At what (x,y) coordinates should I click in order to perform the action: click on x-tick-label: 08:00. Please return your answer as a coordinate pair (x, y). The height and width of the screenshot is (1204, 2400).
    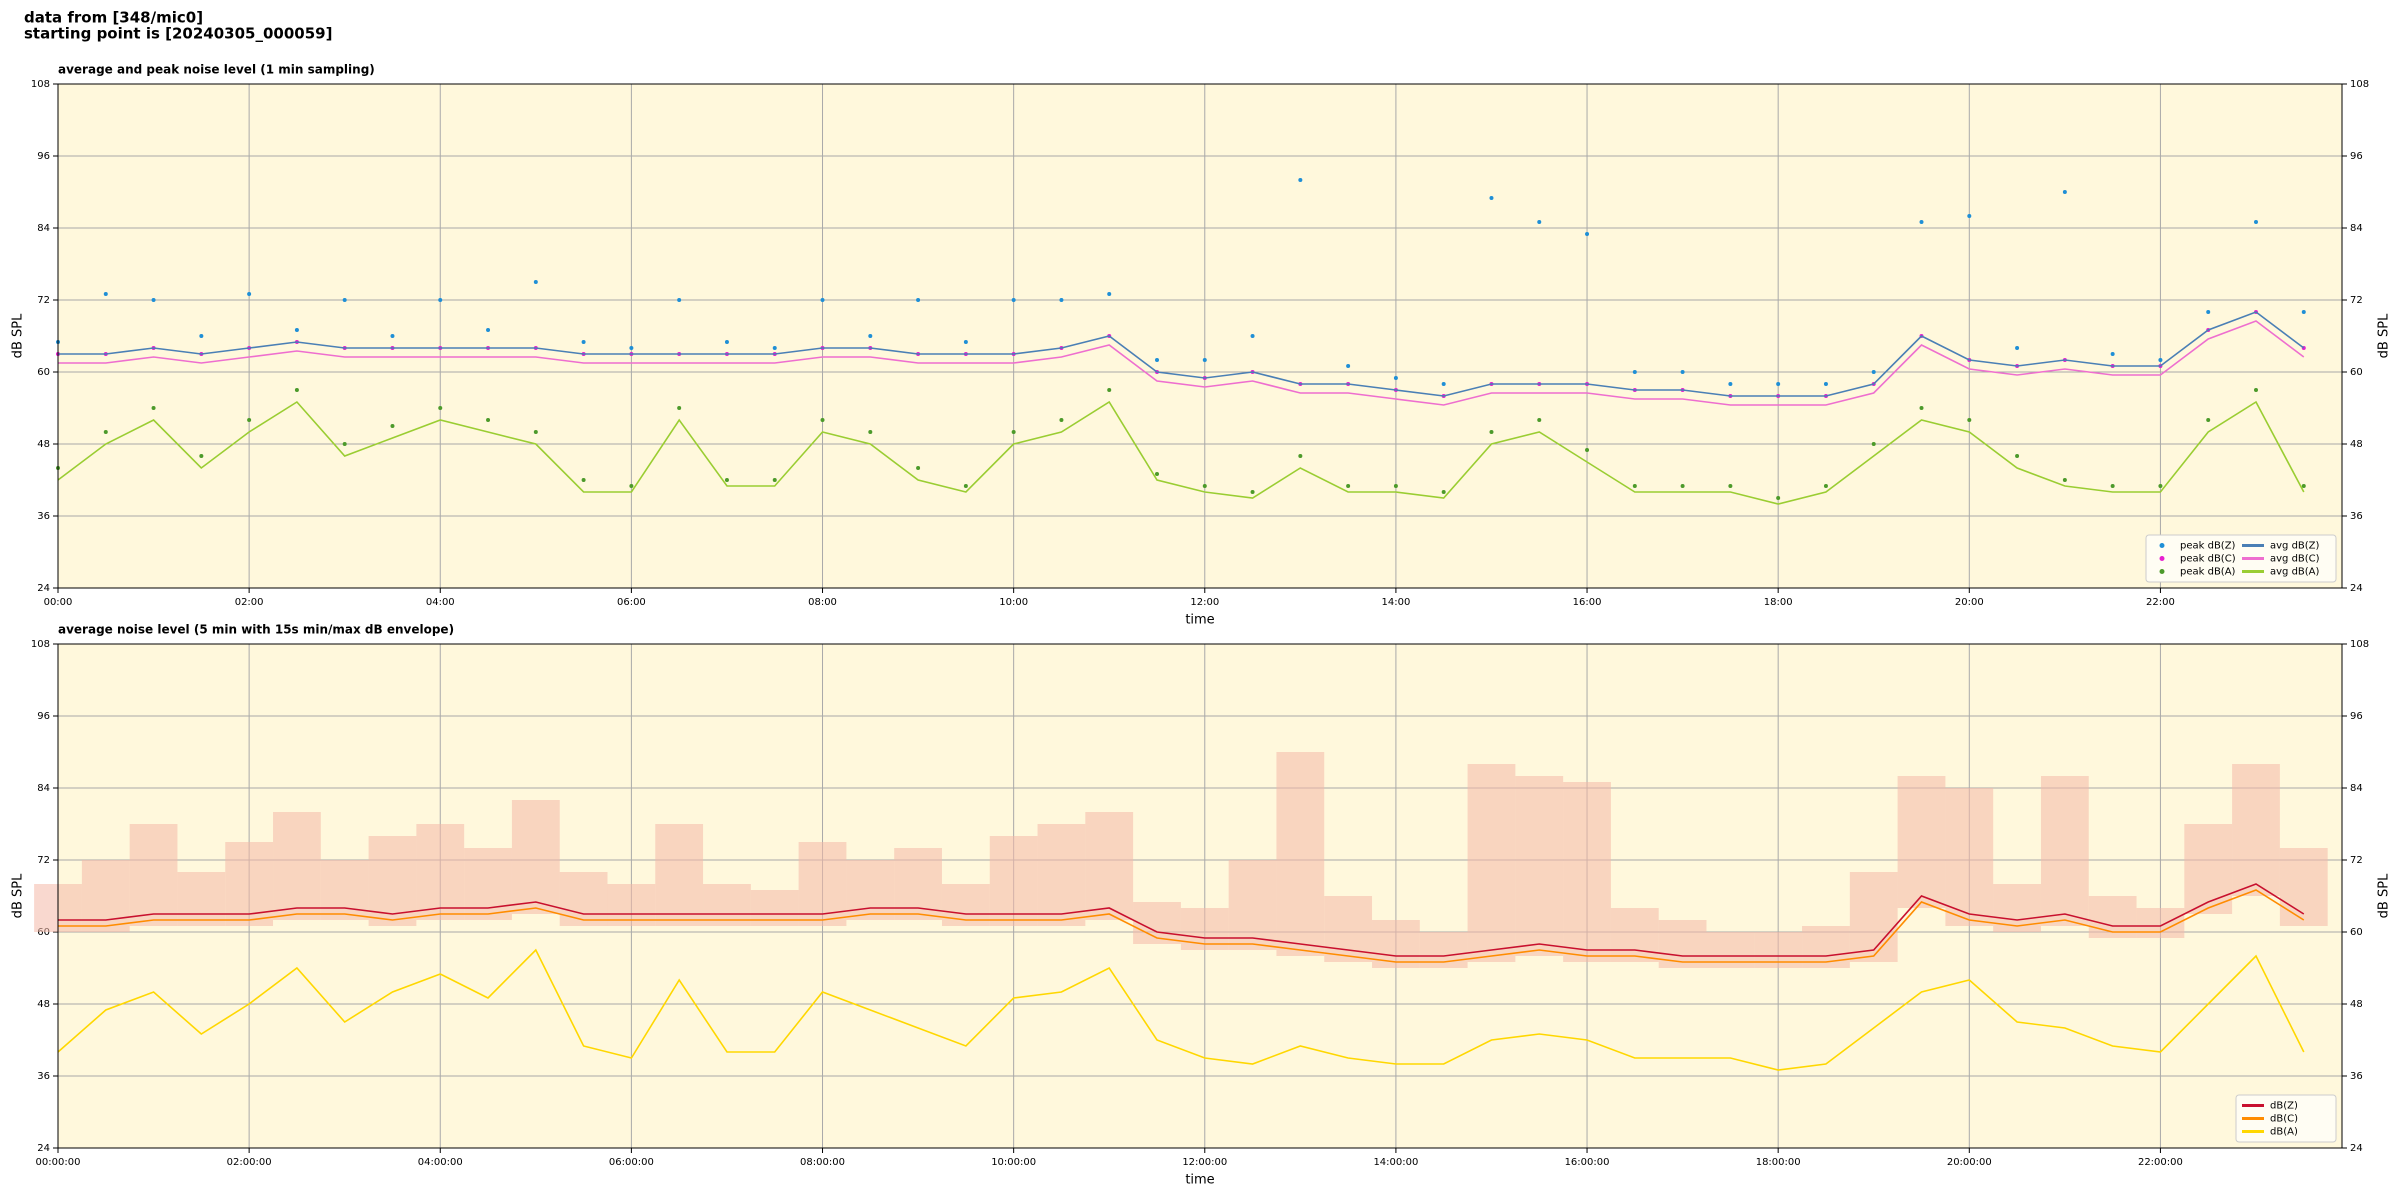
    Looking at the image, I should click on (822, 602).